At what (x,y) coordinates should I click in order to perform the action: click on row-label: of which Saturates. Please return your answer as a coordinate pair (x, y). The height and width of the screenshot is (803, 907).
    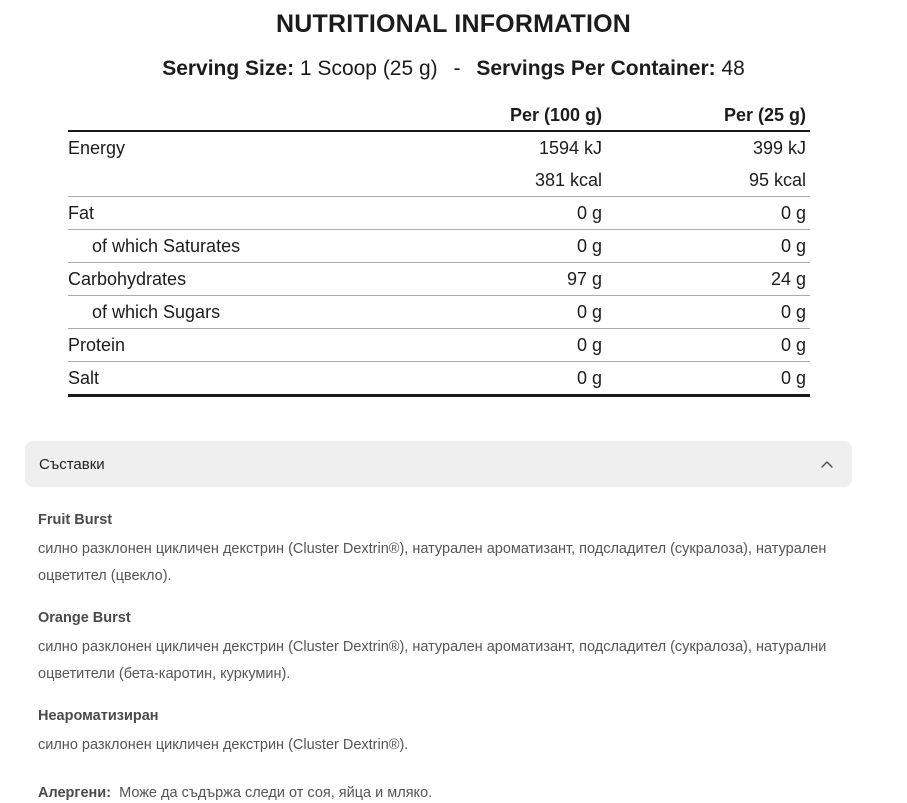
    Looking at the image, I should click on (166, 246).